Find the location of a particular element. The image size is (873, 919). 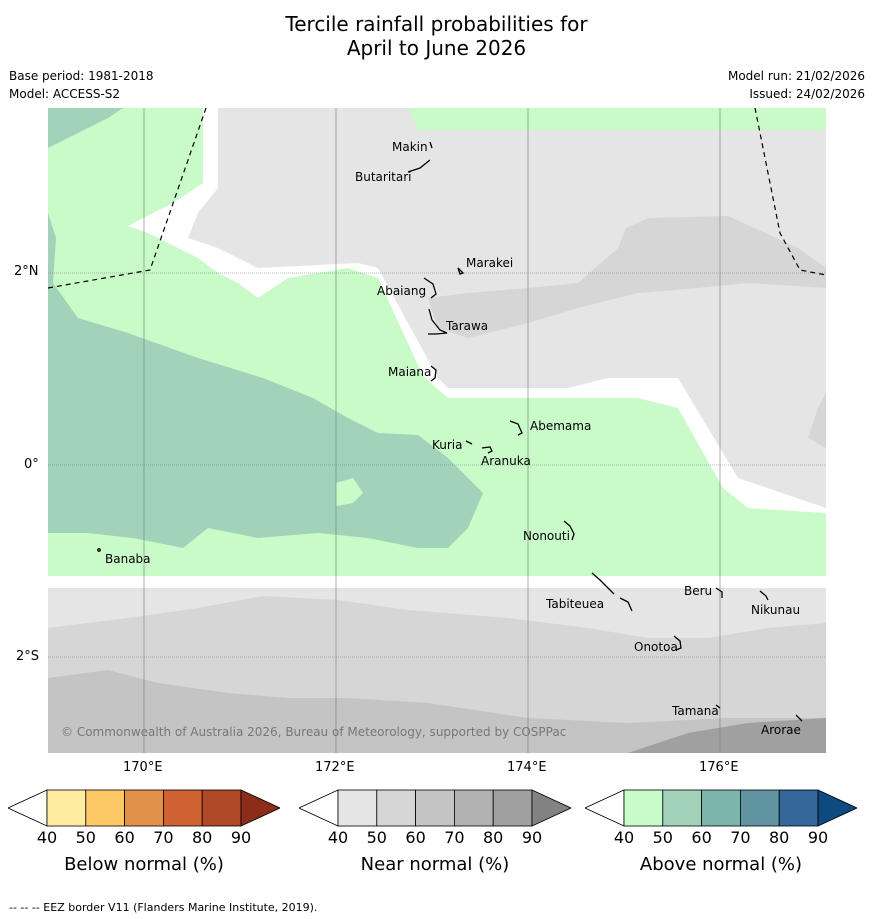

label-makin: Makin is located at coordinates (410, 147).